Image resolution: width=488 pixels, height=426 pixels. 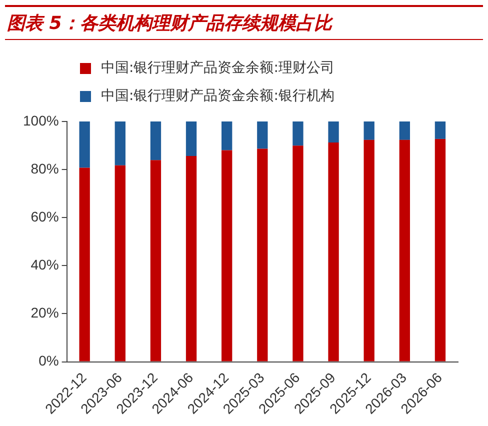 I want to click on y-tick-label: 100%, so click(x=40, y=120).